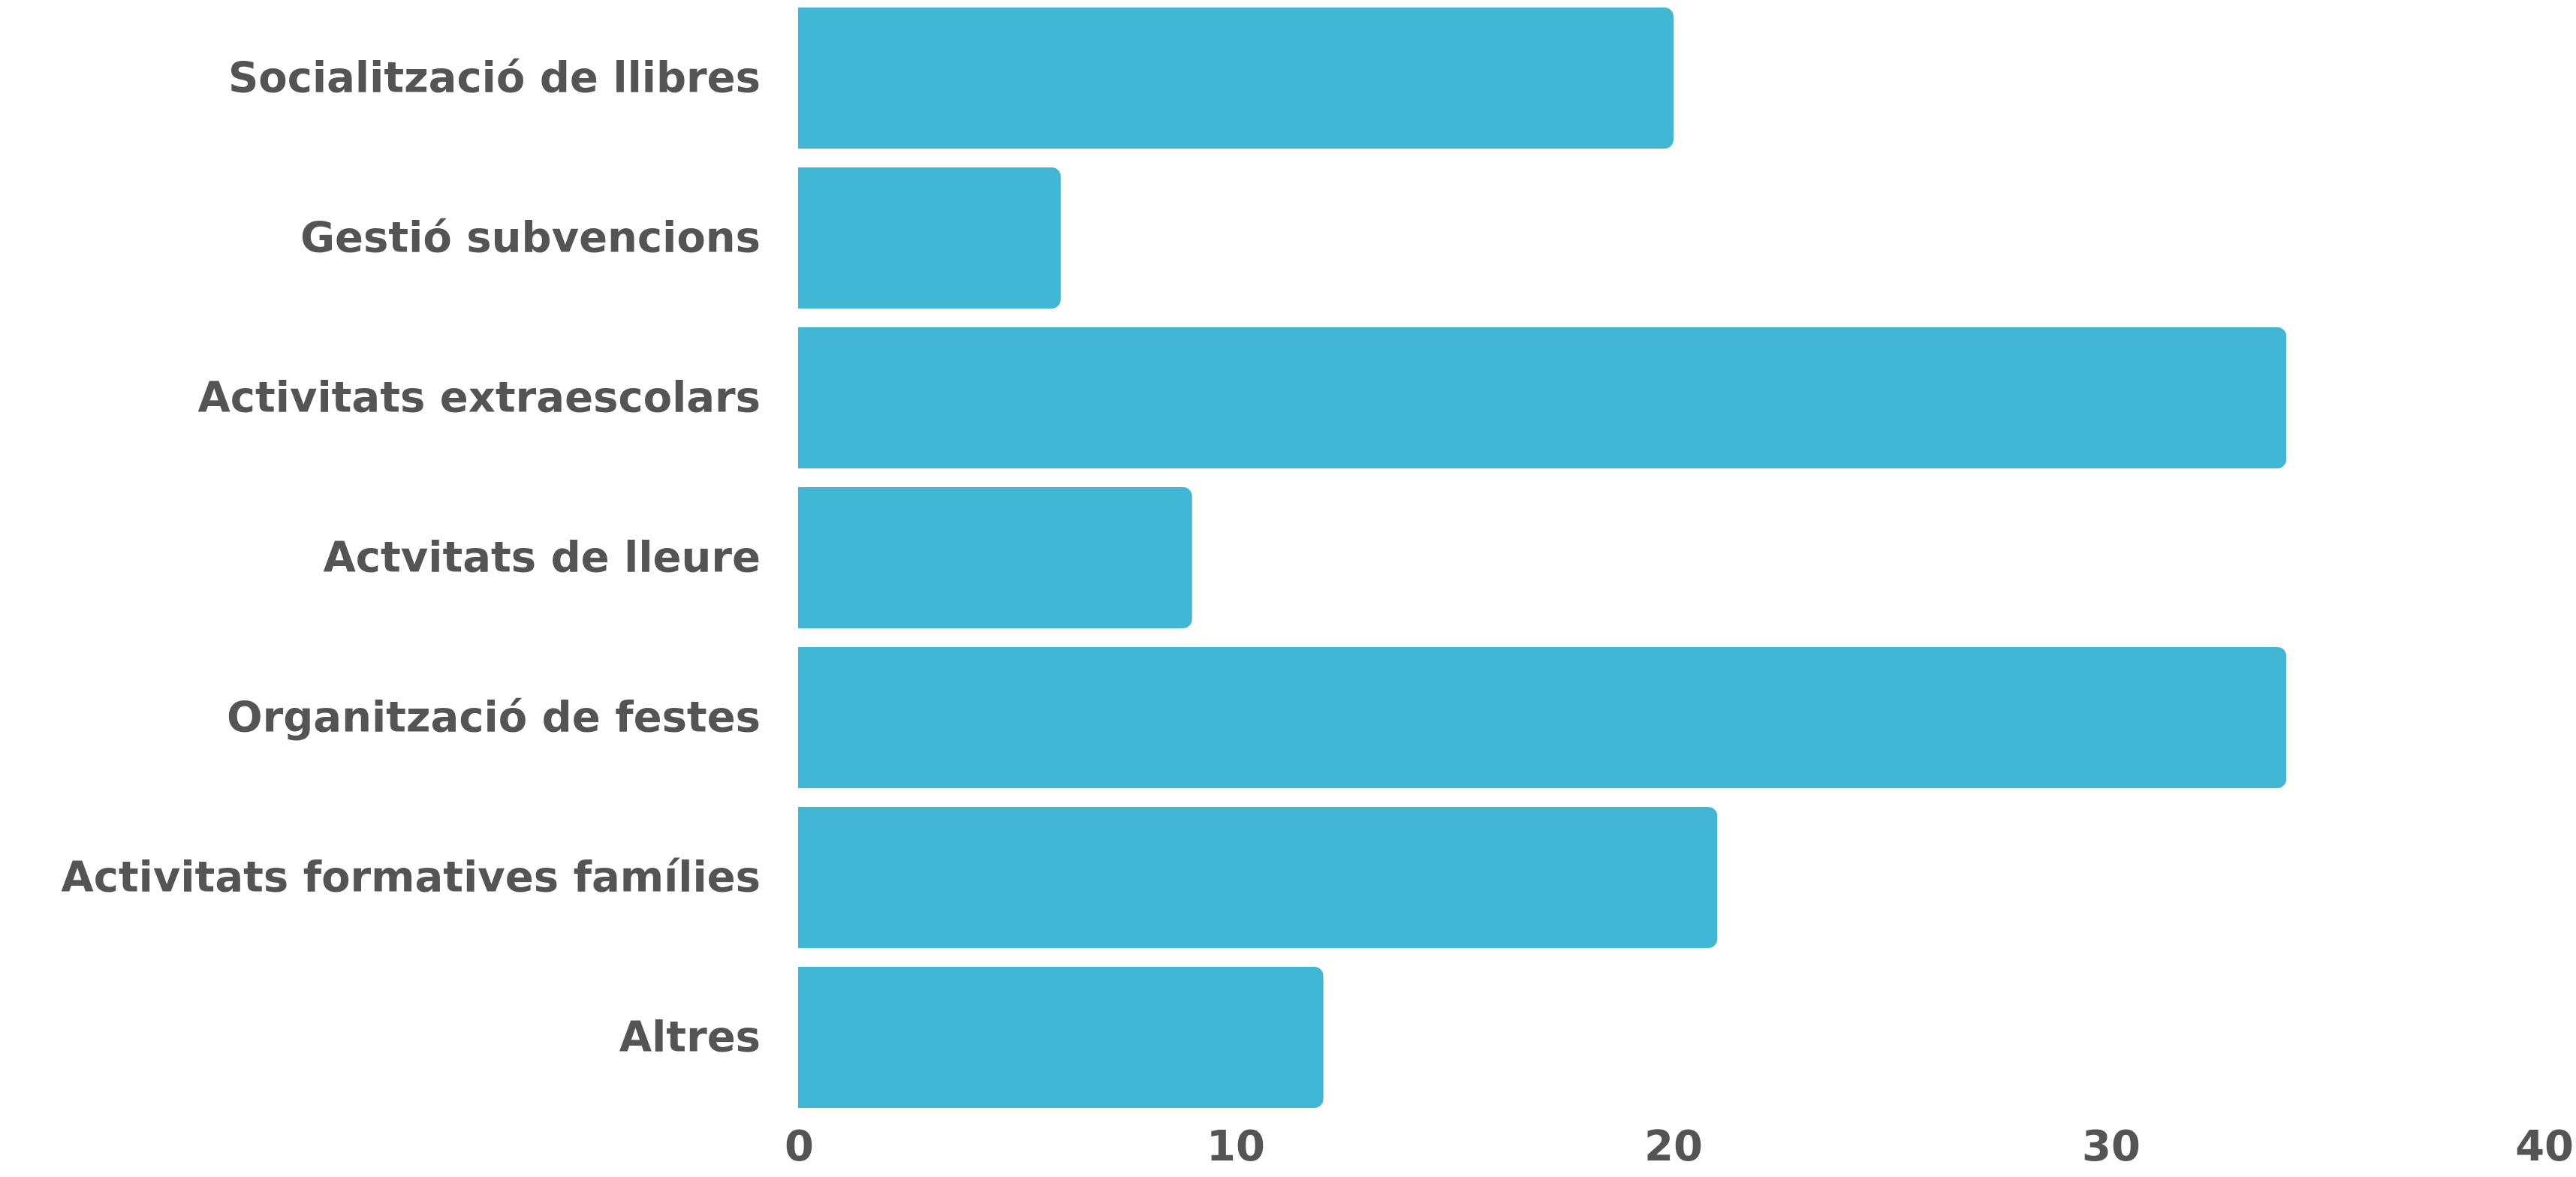 Image resolution: width=2576 pixels, height=1177 pixels. What do you see at coordinates (690, 1037) in the screenshot?
I see `category-label: Altres` at bounding box center [690, 1037].